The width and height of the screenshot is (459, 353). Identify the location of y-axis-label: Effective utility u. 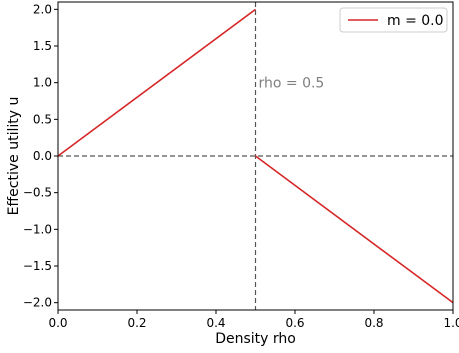
(14, 156).